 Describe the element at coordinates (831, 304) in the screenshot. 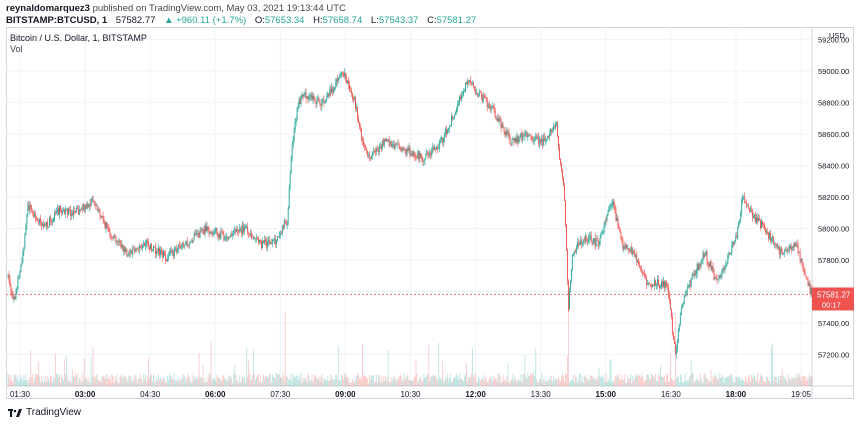

I see `price-countdown: 00:17` at that location.